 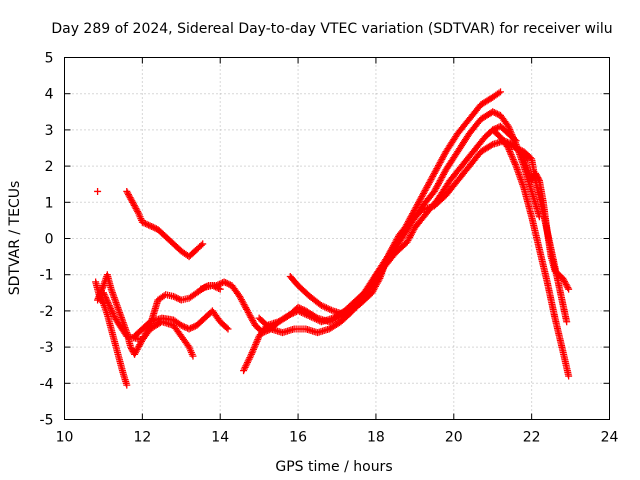 I want to click on x-tick-labels: 10 12 14 16 18 20 22 24, so click(x=337, y=438).